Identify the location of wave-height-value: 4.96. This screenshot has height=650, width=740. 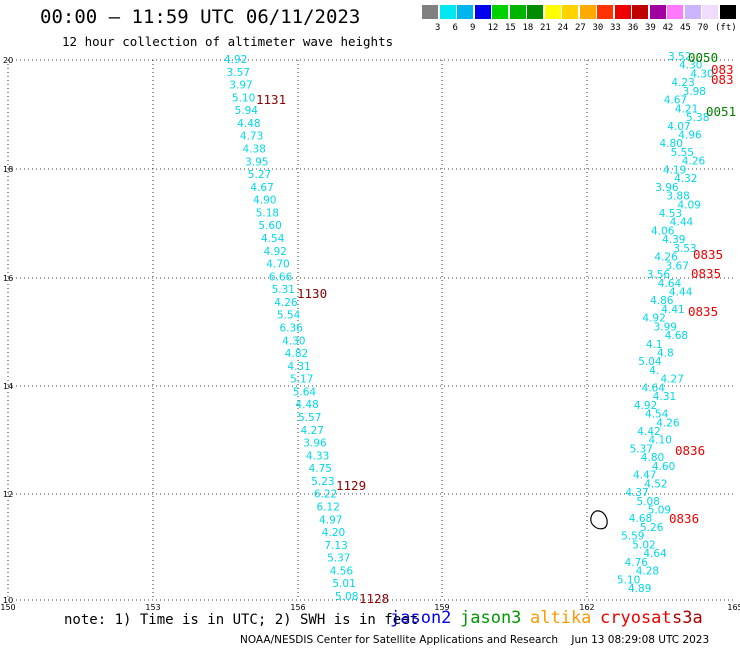
(690, 136).